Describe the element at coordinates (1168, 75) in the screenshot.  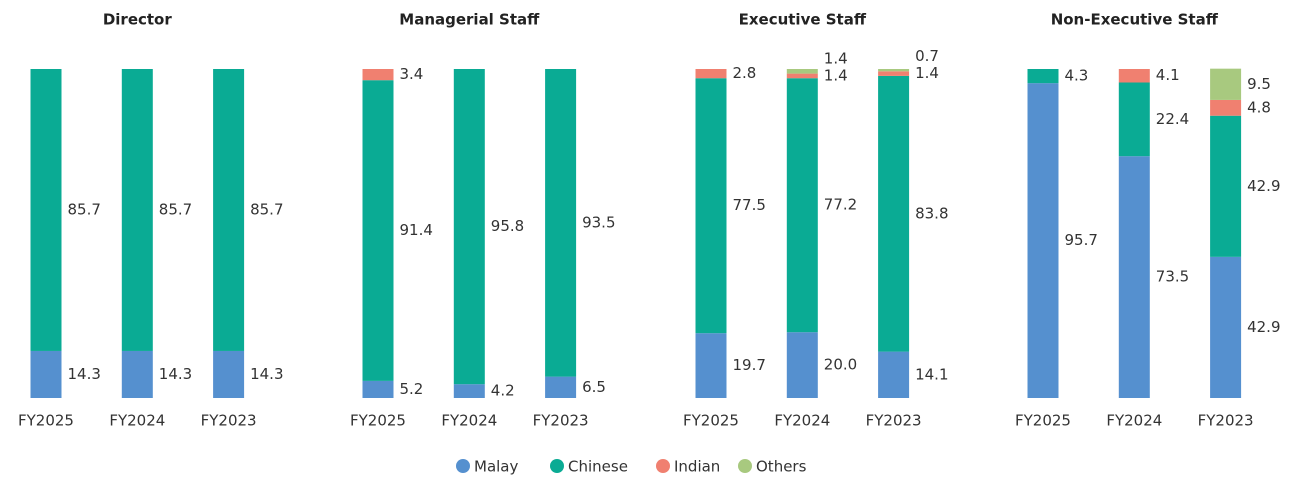
I see `data-label: 4.1` at that location.